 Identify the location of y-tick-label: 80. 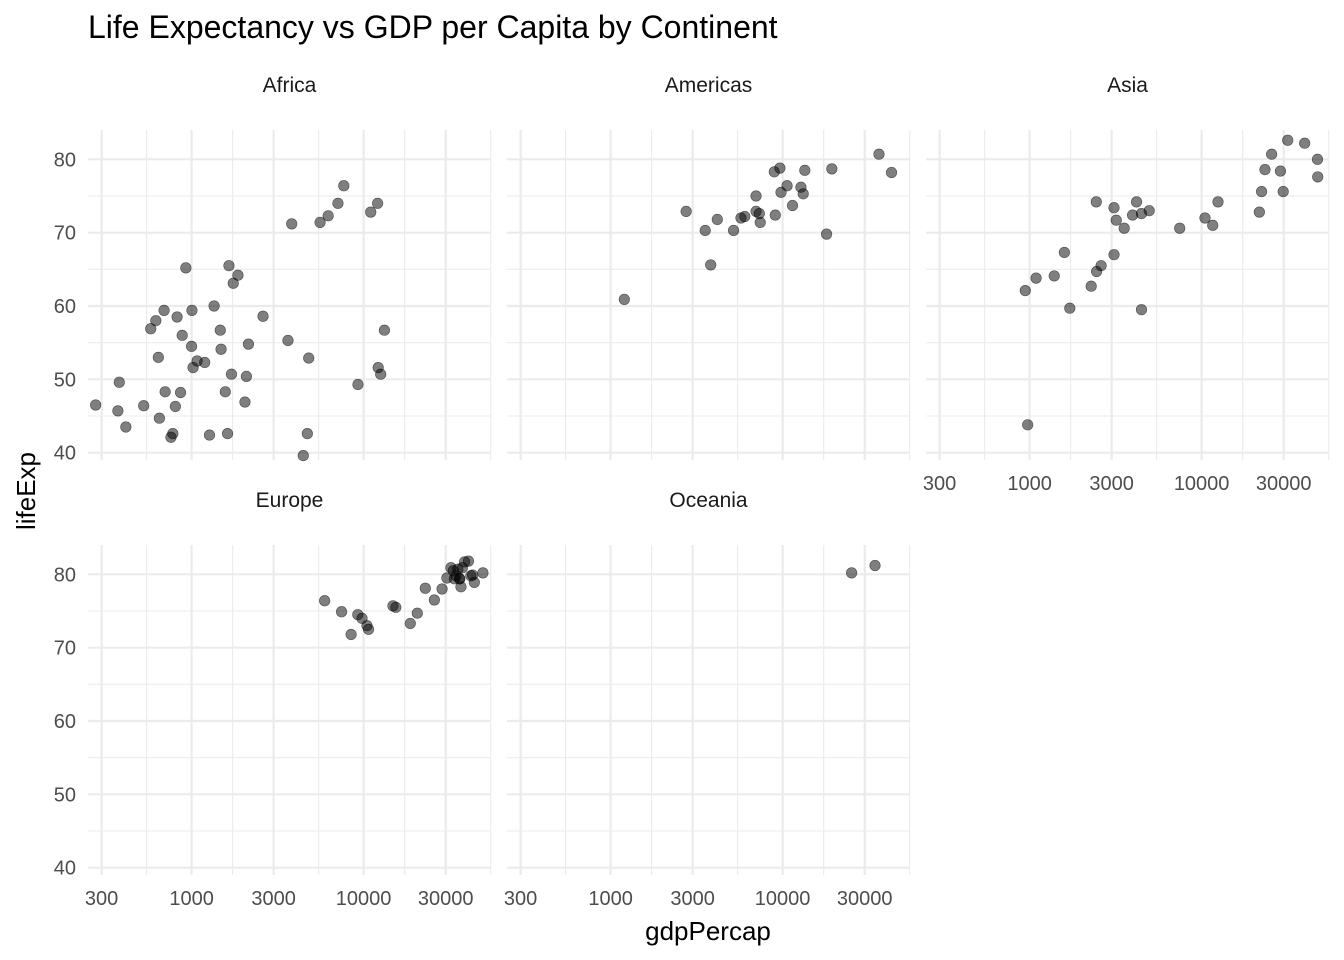
(65, 160).